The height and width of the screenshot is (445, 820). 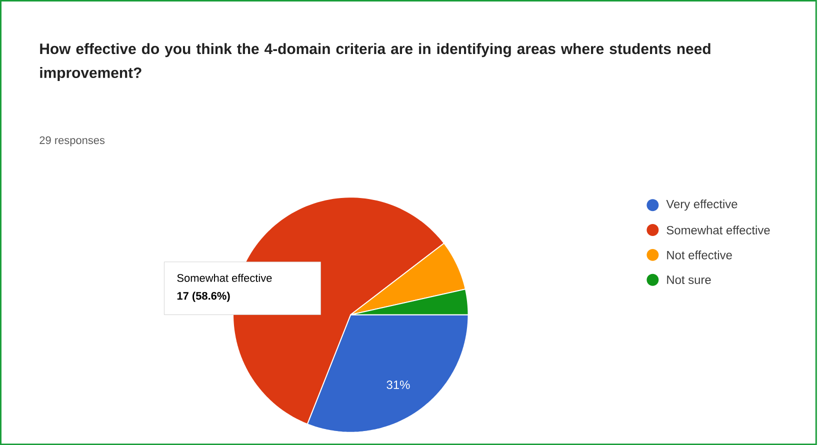 What do you see at coordinates (718, 230) in the screenshot?
I see `legend-label: Somewhat effective` at bounding box center [718, 230].